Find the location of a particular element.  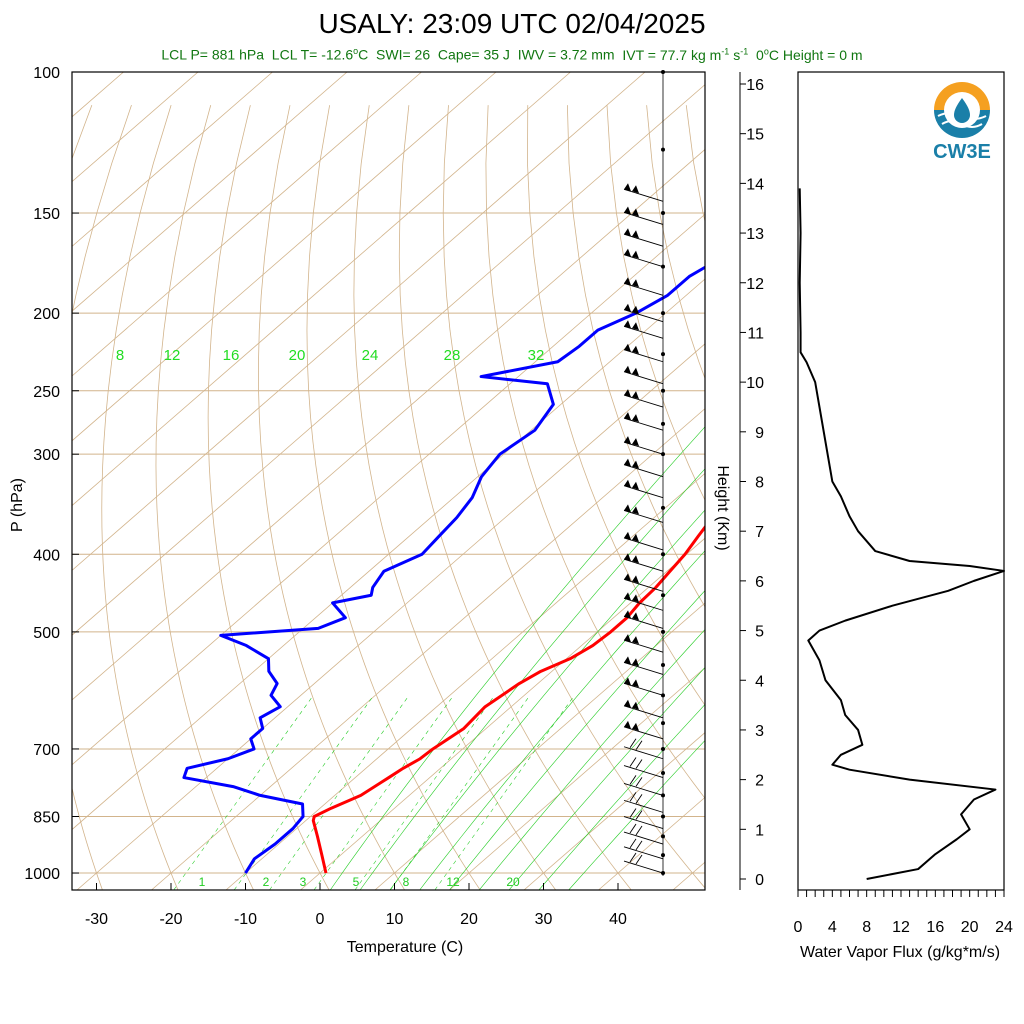

mixing-ratio-bottom-label: 3 is located at coordinates (303, 882).